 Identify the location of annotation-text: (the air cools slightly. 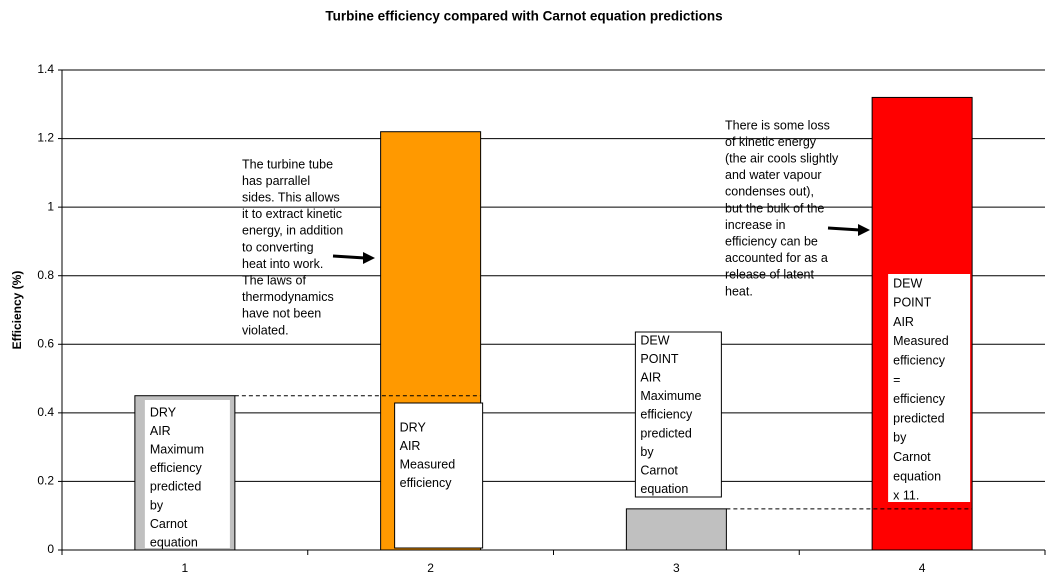
(782, 158).